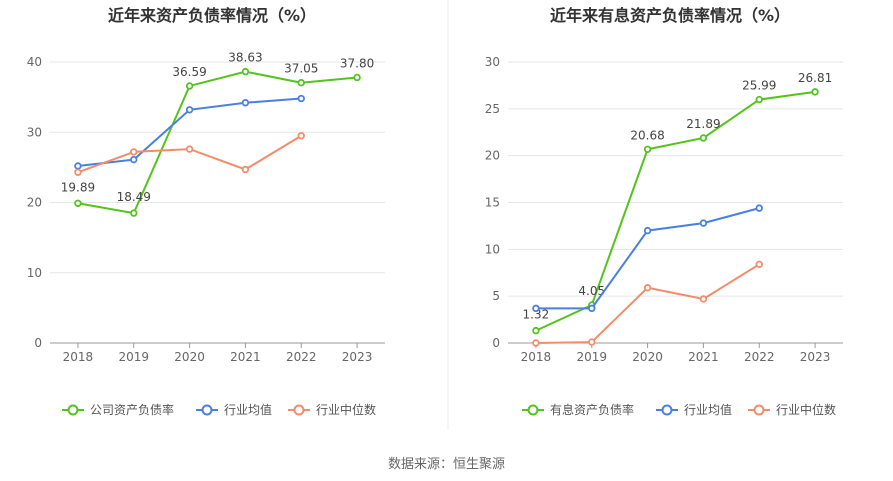  I want to click on chart-title: 近年来资产负债率情况（%）, so click(212, 15).